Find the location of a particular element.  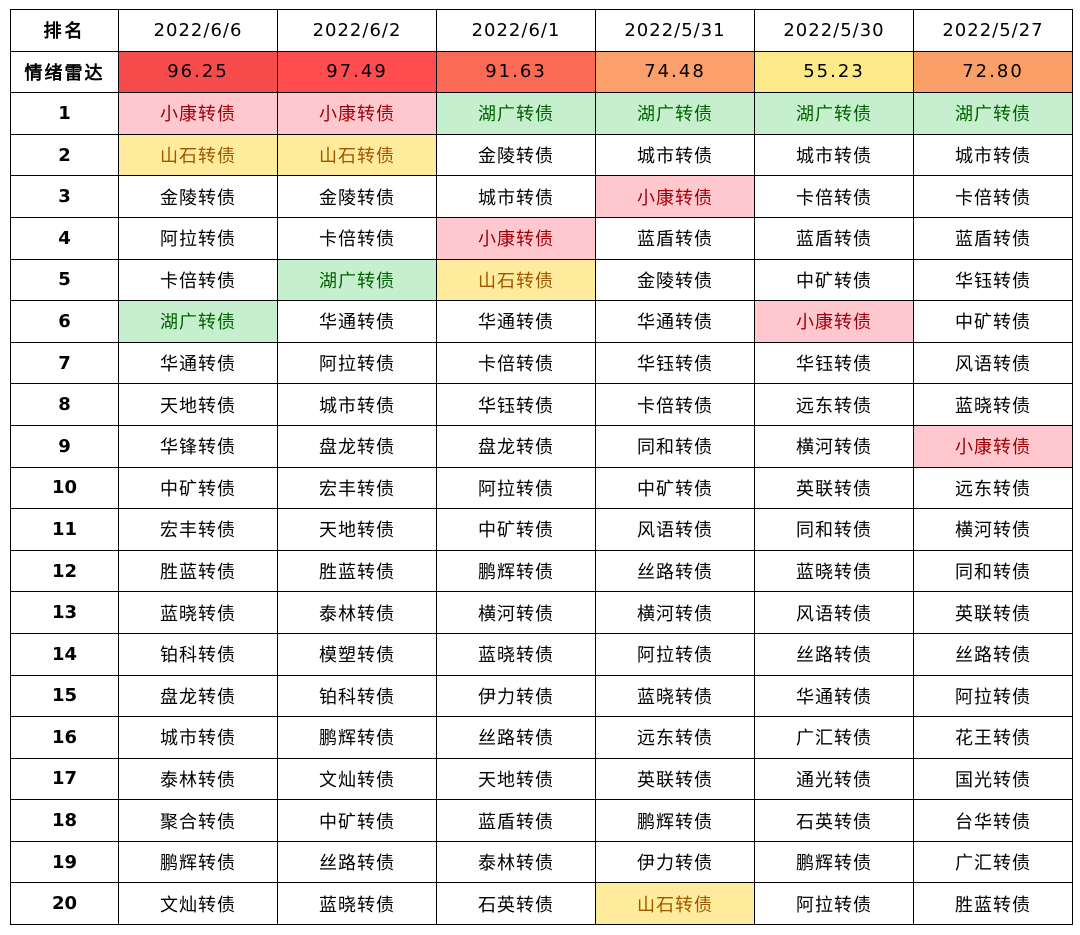

table-row: 3 金陵转债 金陵转债 城市转债 小康转债 卡倍转债 卡倍转债 is located at coordinates (541, 196).